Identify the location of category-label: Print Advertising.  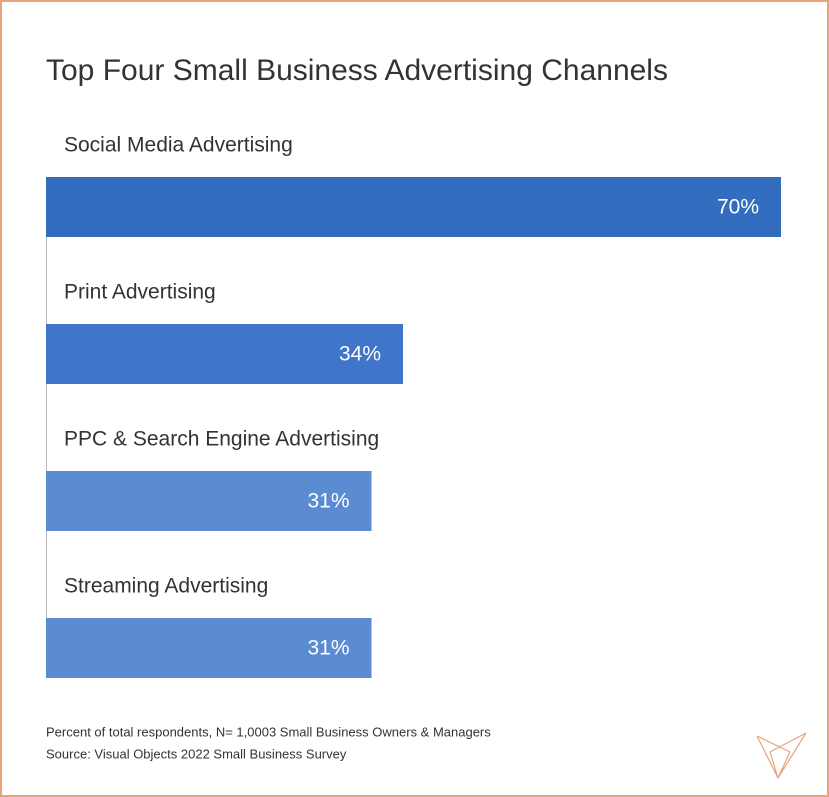
(140, 292).